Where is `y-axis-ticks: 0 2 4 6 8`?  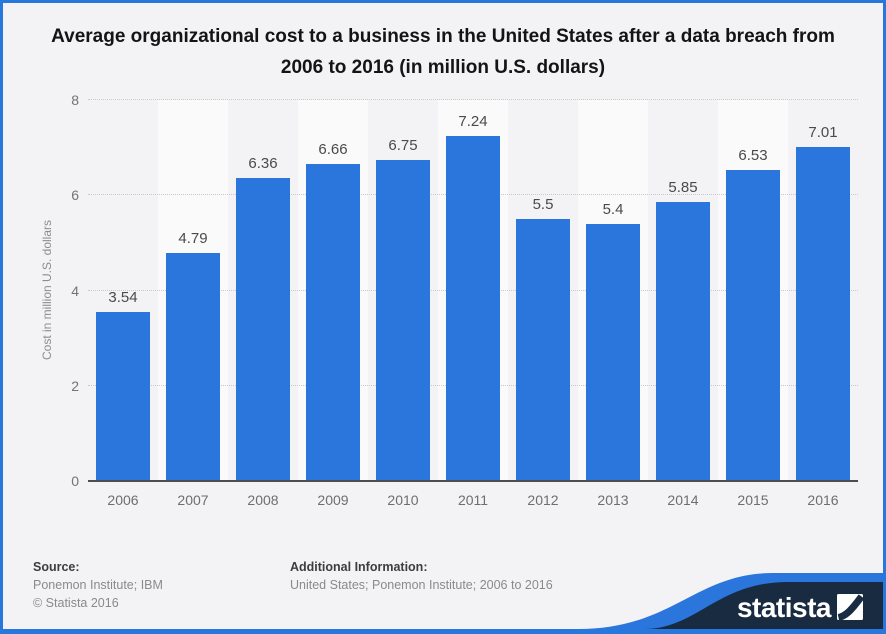
y-axis-ticks: 0 2 4 6 8 is located at coordinates (56, 290).